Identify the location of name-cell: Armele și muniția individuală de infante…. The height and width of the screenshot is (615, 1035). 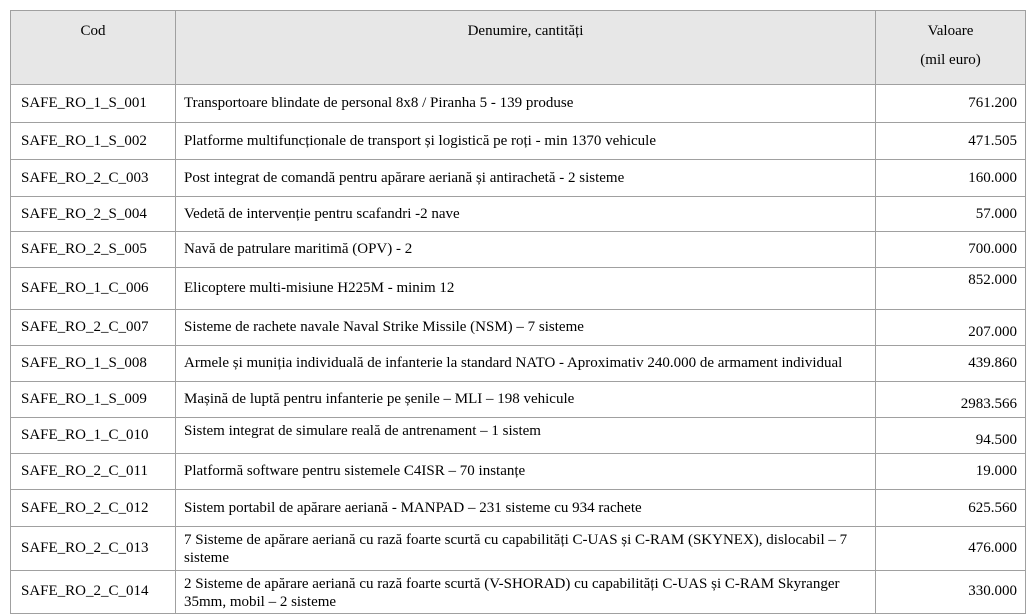
(525, 363).